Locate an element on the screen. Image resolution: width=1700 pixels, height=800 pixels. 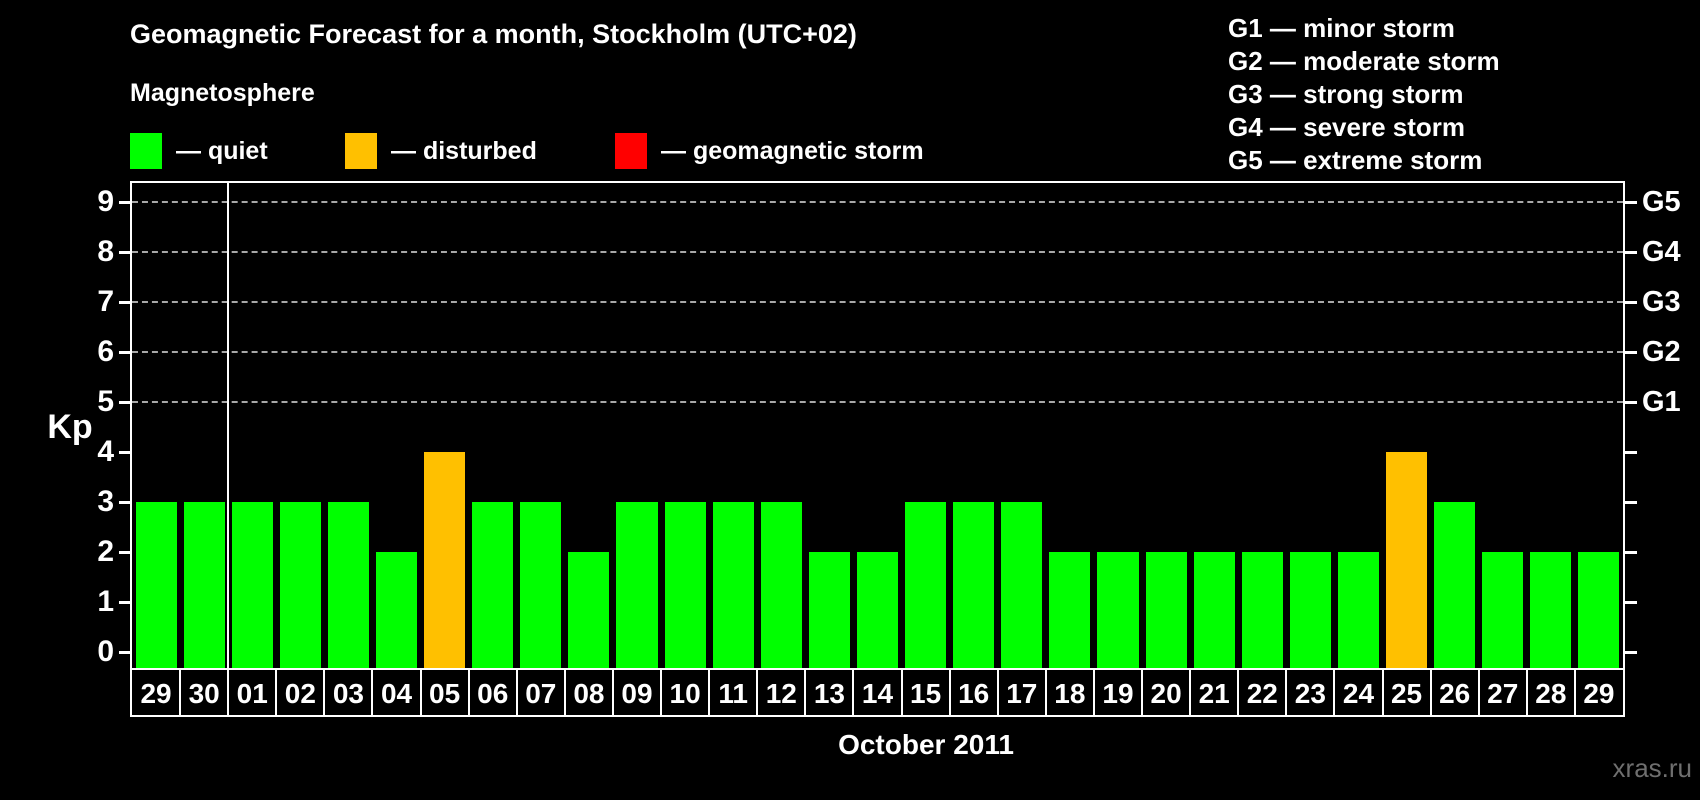
y-axis-tick-label-6: 6 is located at coordinates (105, 351).